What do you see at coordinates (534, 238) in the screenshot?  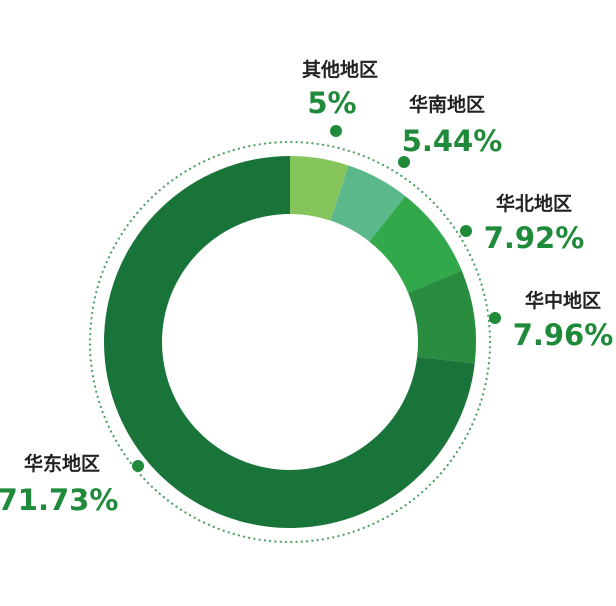 I see `slice-value-2: 7.92%` at bounding box center [534, 238].